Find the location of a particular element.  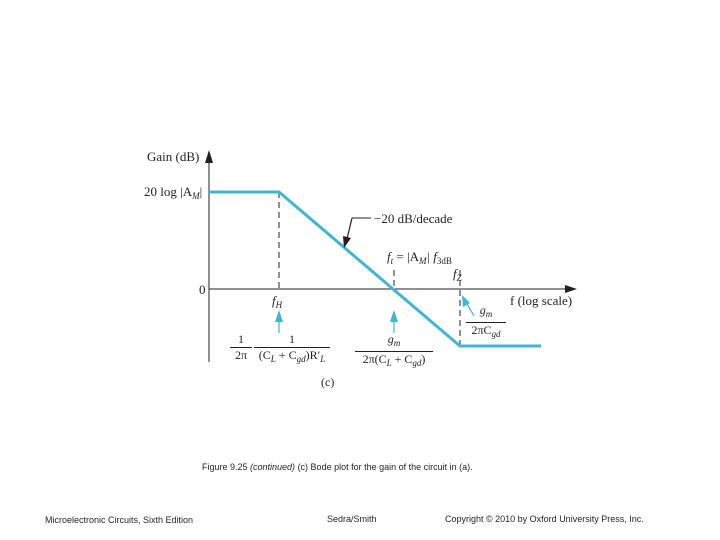

ft-expr-den-sub2: gd is located at coordinates (417, 363).